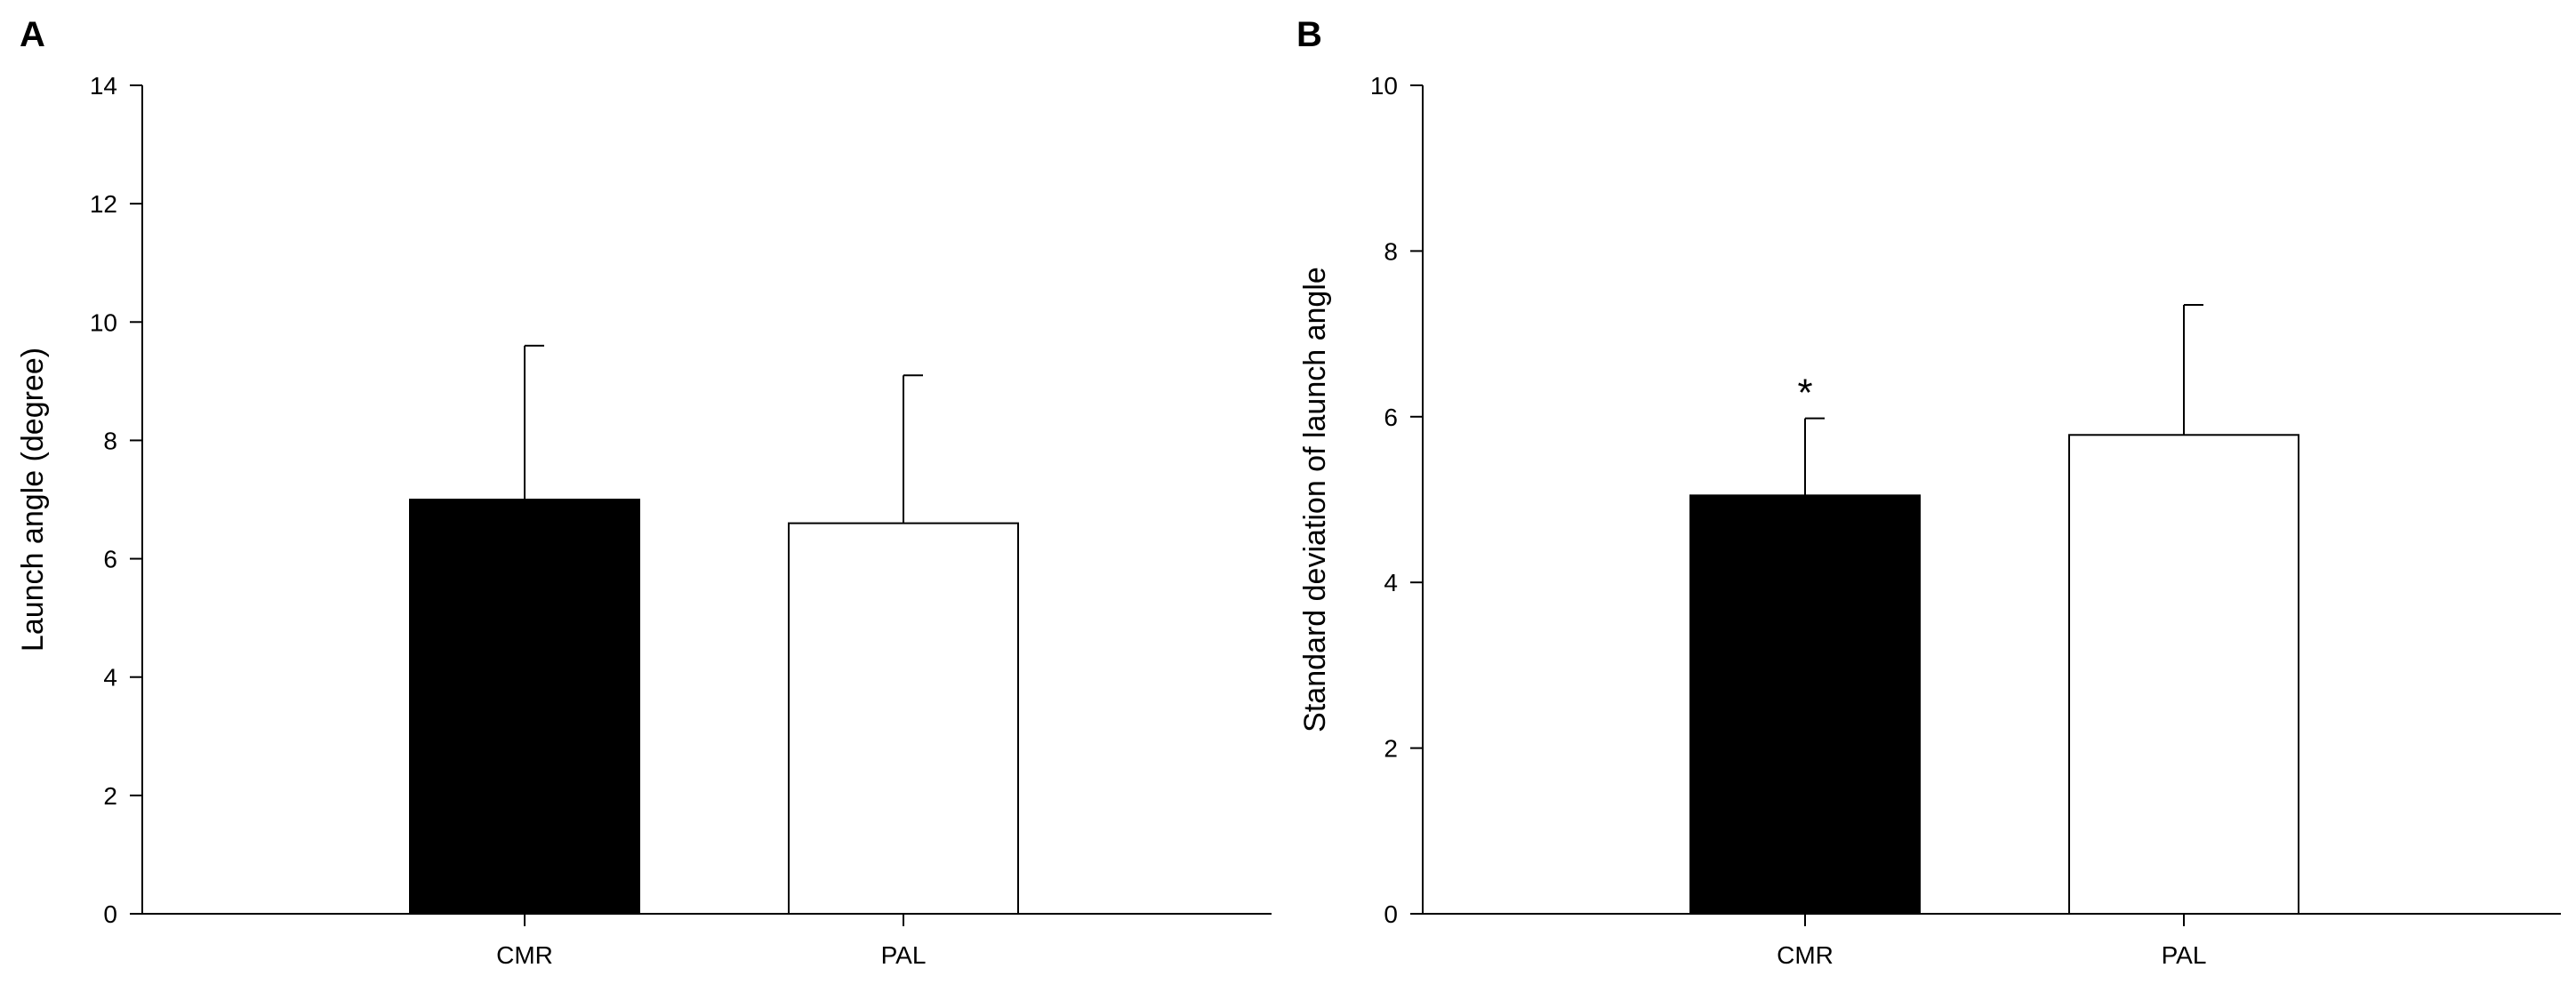 Image resolution: width=2576 pixels, height=984 pixels. I want to click on y-tick-label: 14, so click(103, 86).